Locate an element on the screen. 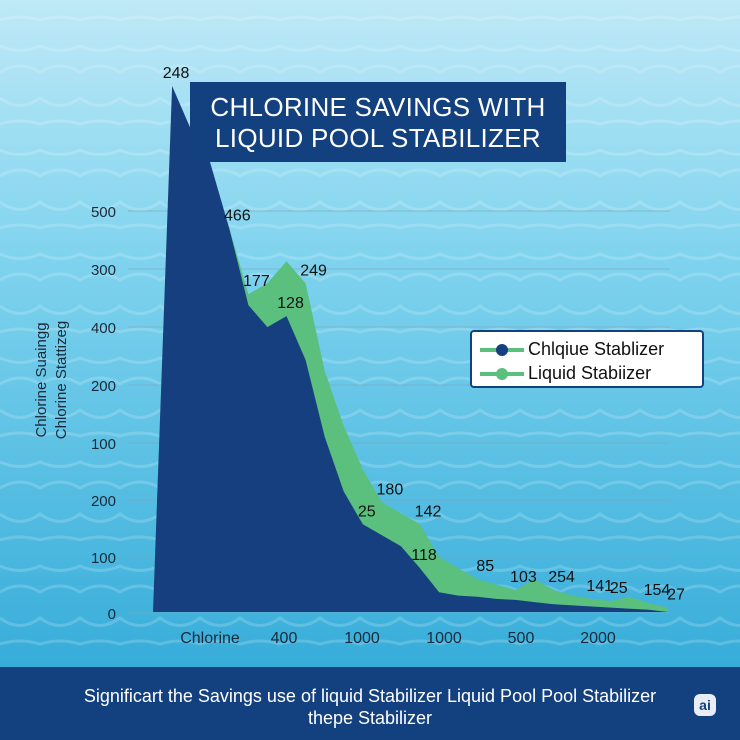  y-axis-label: Chlorine Suaingg Chlorine Stattizeg is located at coordinates (51, 380).